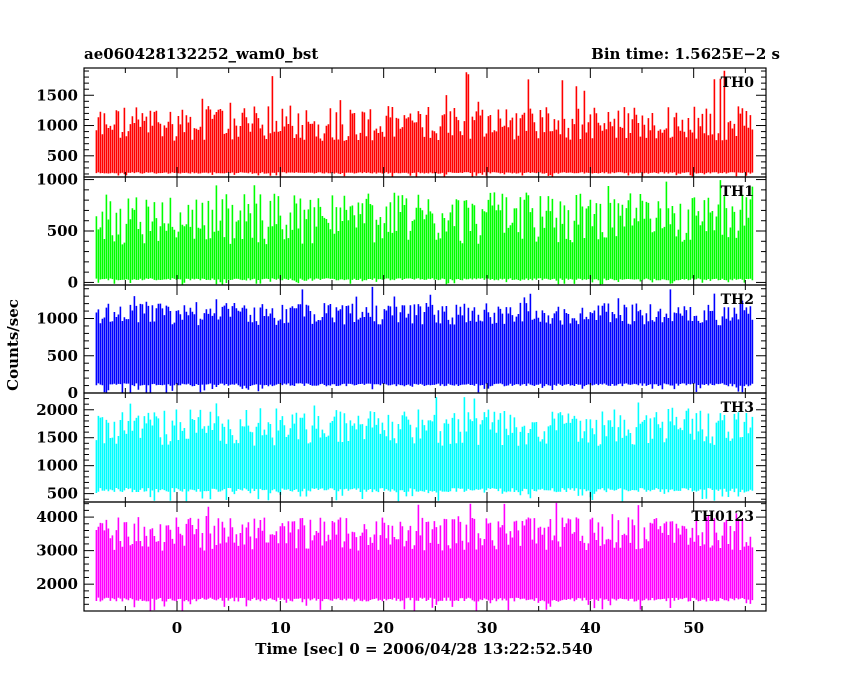  I want to click on panel-y-ticks: 2000 3000 4000, so click(401, 557).